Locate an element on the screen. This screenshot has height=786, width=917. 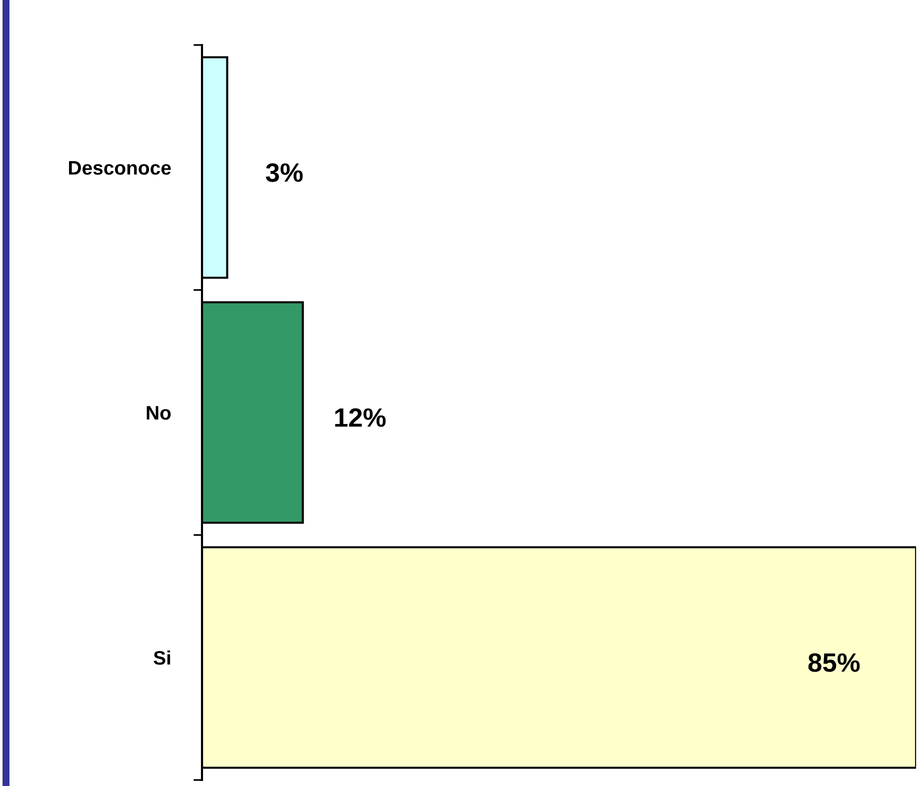
data-label: 3% is located at coordinates (284, 172).